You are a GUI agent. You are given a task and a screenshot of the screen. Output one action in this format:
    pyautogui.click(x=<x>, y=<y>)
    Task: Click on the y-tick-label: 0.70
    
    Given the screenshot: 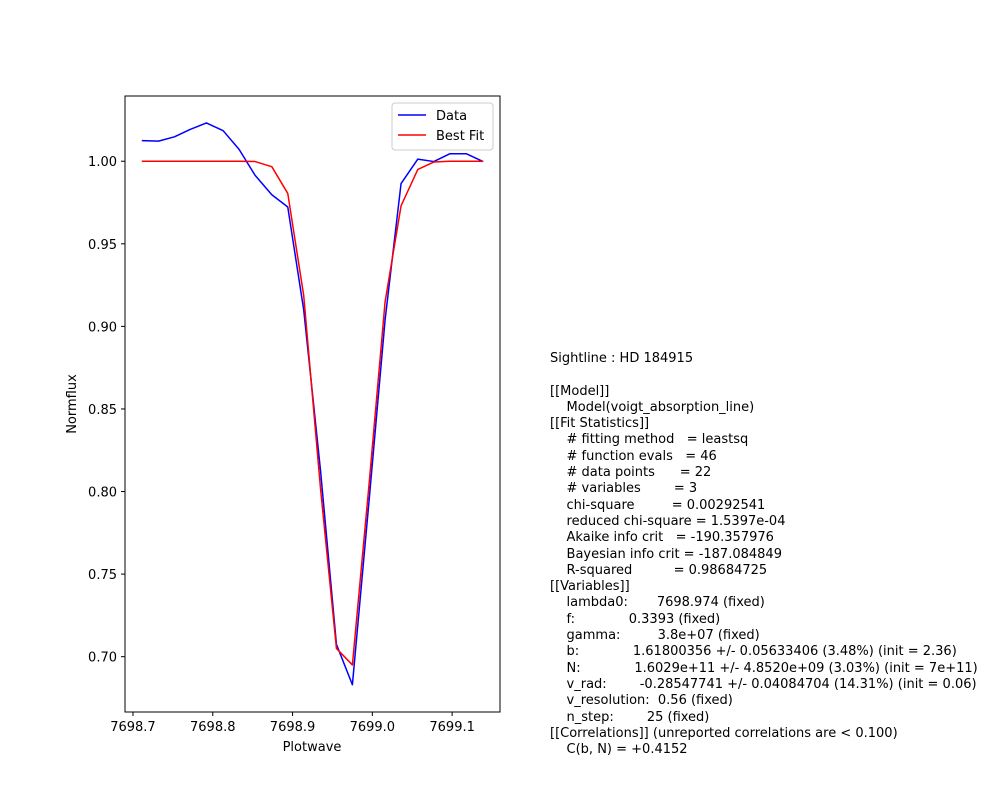 What is the action you would take?
    pyautogui.click(x=102, y=658)
    